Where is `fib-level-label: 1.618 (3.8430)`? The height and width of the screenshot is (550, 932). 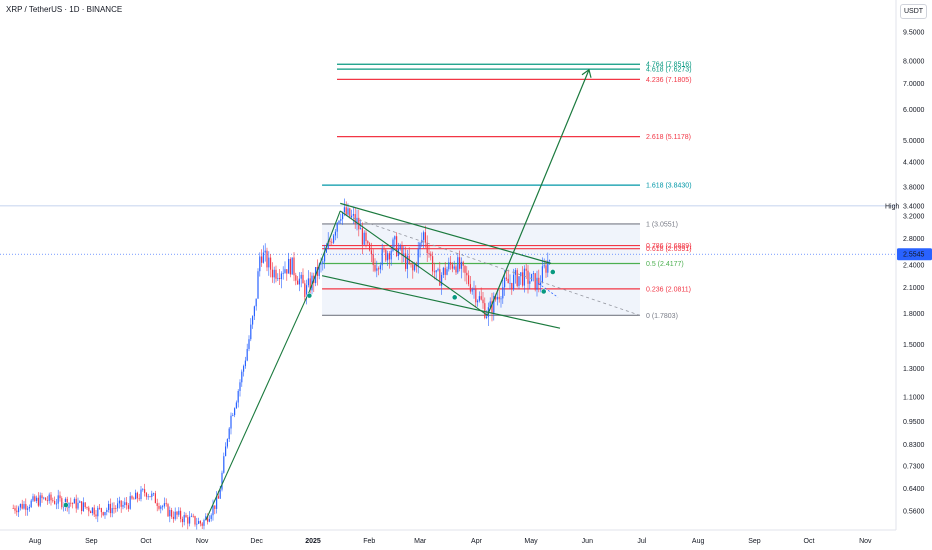
fib-level-label: 1.618 (3.8430) is located at coordinates (669, 186).